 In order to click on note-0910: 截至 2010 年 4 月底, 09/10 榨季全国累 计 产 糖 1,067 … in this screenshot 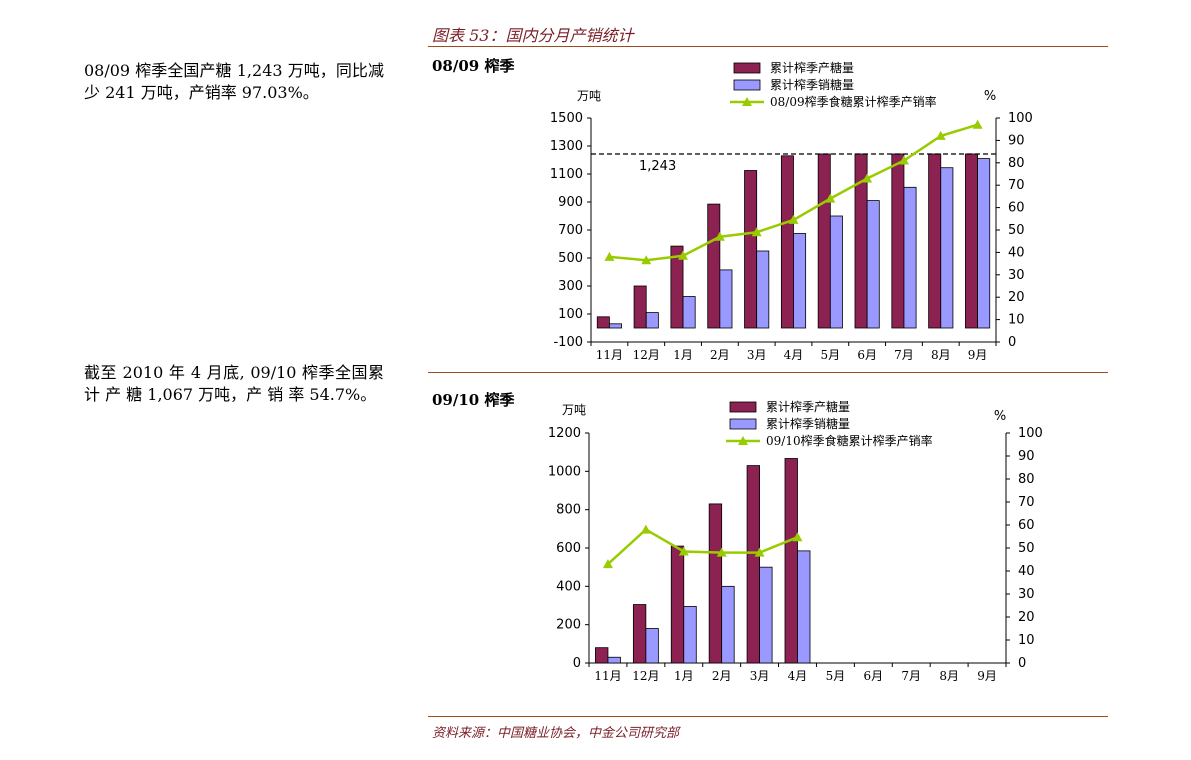, I will do `click(234, 383)`.